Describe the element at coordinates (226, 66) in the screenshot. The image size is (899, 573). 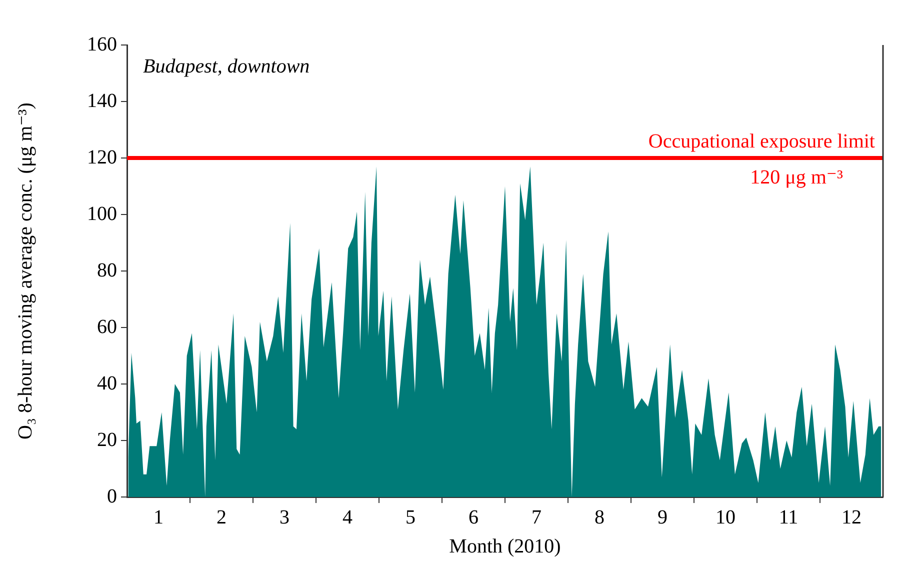
I see `annotation: Budapest, downtown` at that location.